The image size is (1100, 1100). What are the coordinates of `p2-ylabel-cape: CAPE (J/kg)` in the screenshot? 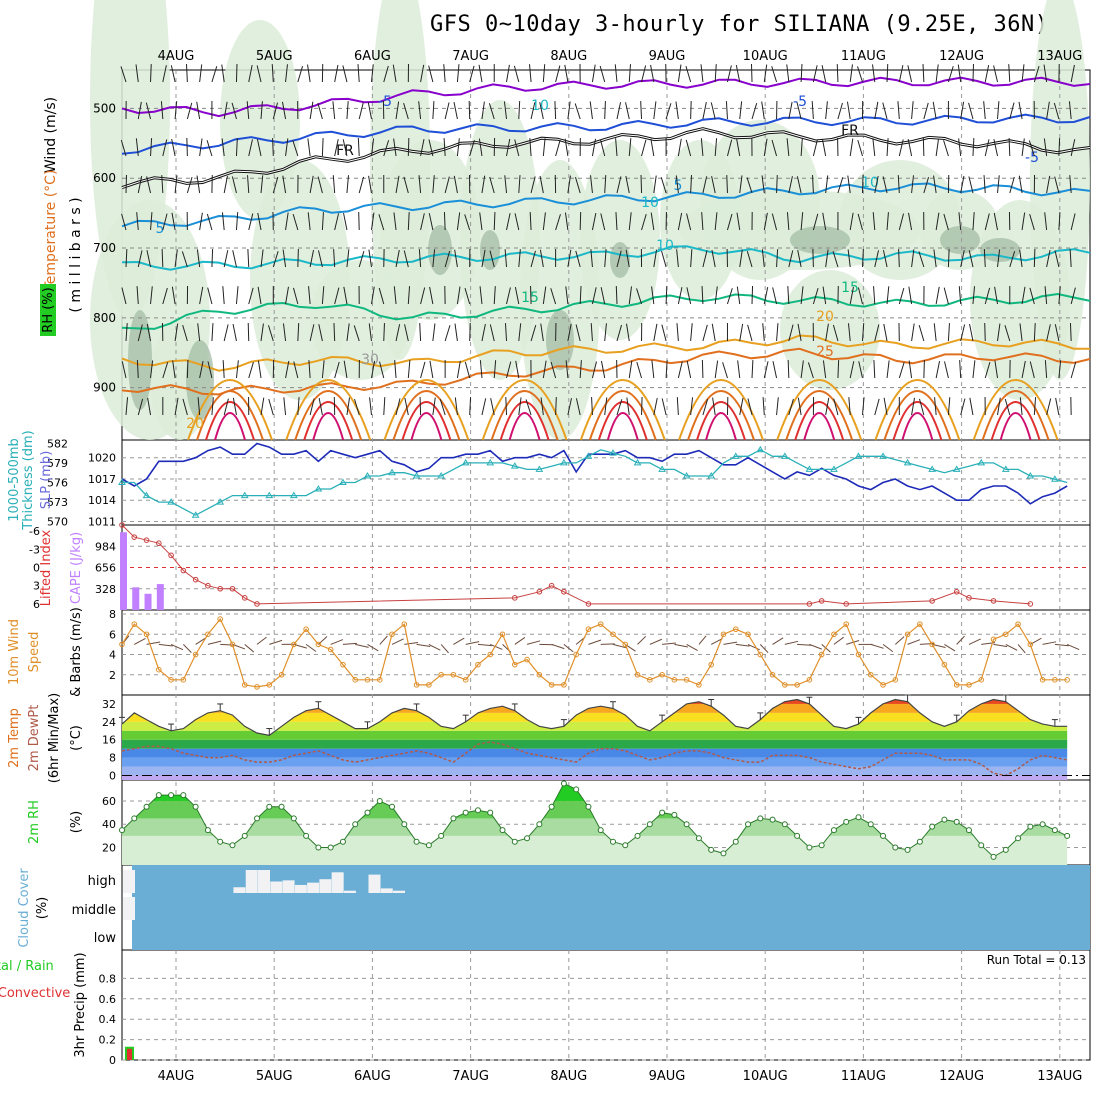 It's located at (76, 568).